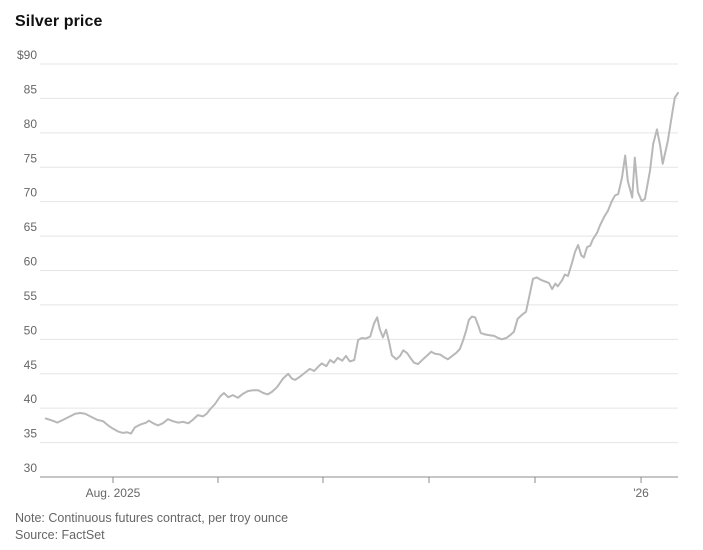 The width and height of the screenshot is (703, 550). I want to click on y-axis-label-50: 50, so click(31, 330).